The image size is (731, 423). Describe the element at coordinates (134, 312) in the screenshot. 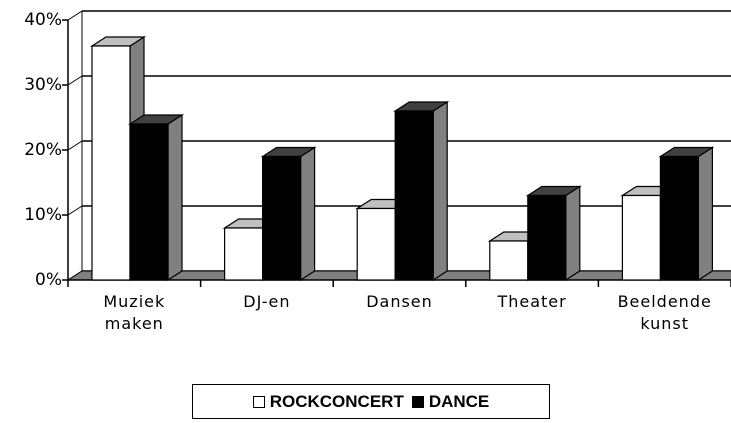

I see `x-tick-label: Muziek maken` at that location.